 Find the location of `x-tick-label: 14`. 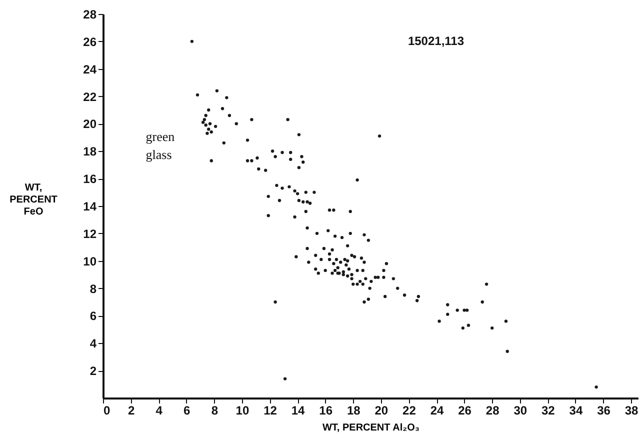

x-tick-label: 14 is located at coordinates (298, 411).